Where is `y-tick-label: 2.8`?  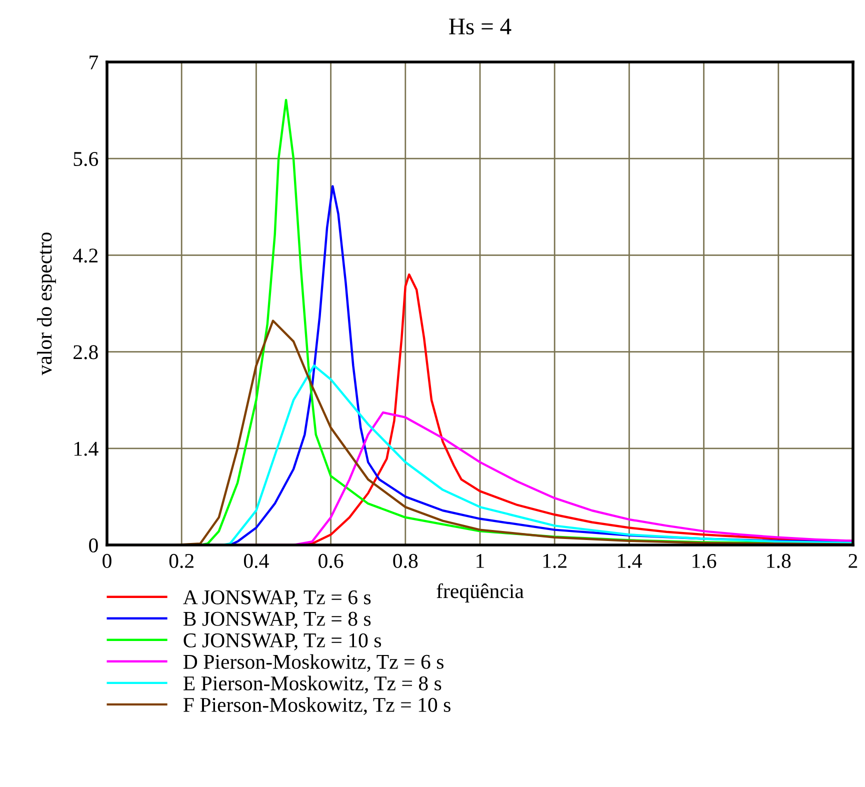
y-tick-label: 2.8 is located at coordinates (86, 352).